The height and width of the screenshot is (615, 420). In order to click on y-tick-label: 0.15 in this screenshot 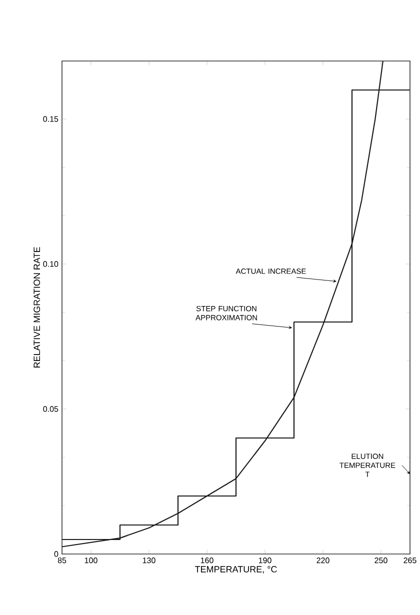, I will do `click(50, 119)`.